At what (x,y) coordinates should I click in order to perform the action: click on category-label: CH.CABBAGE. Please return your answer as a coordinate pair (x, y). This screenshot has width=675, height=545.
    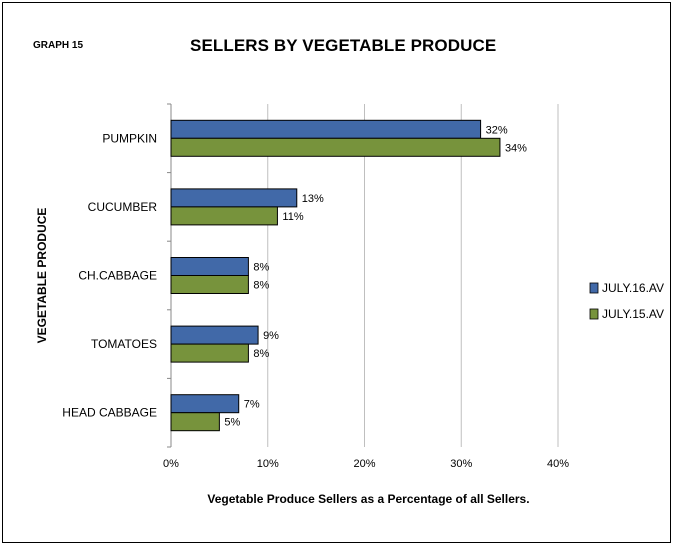
    Looking at the image, I should click on (117, 276).